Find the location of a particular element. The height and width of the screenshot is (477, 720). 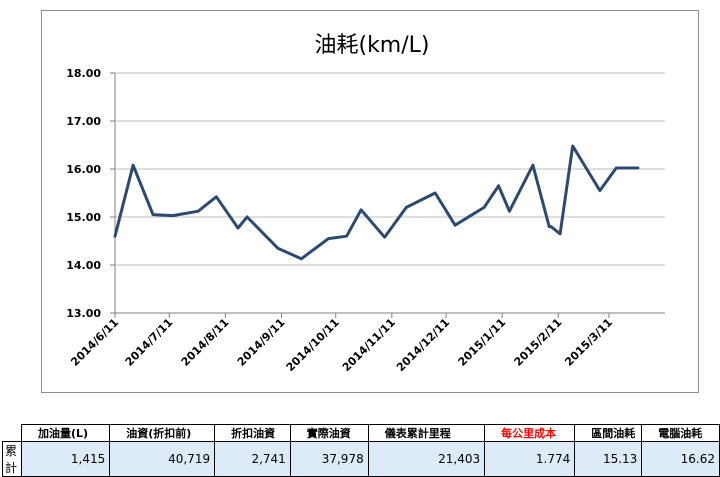

value-interval-mileage: 15.13 is located at coordinates (608, 459).